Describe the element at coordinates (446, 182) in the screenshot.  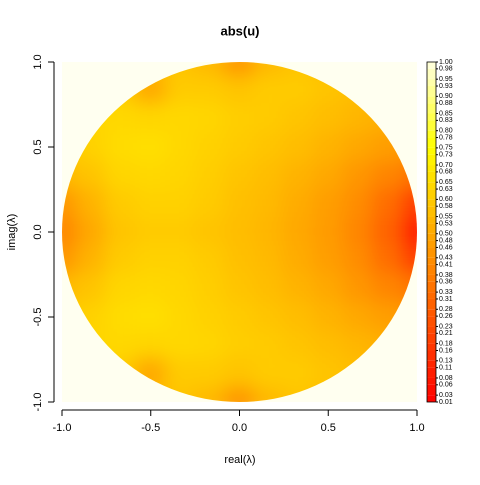
I see `colorbar-label: 0.65` at that location.